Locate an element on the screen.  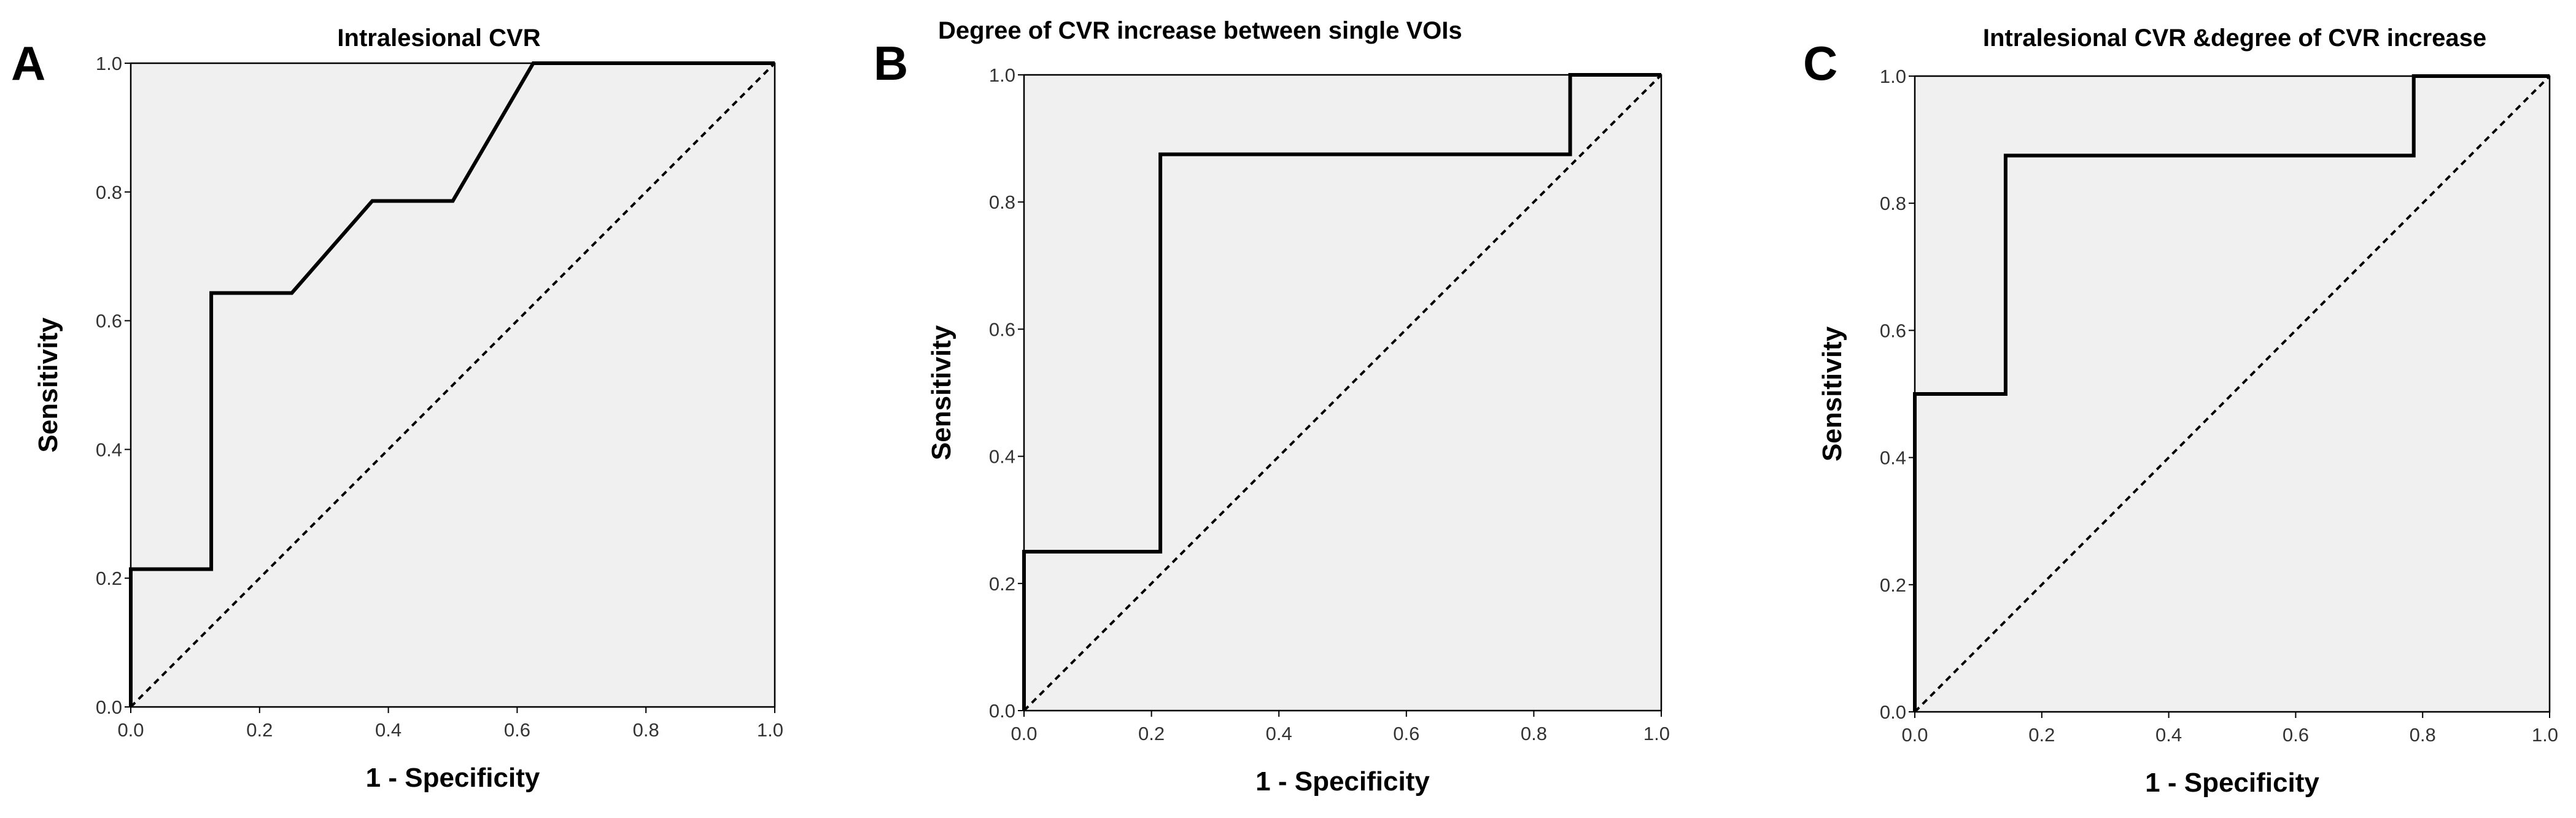
chart-title: Intralesional CVR is located at coordinates (438, 38).